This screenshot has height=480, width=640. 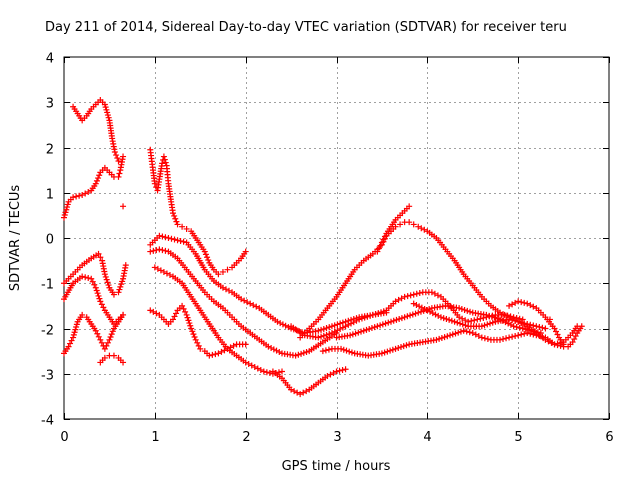 What do you see at coordinates (336, 466) in the screenshot?
I see `x-axis-label: GPS time / hours` at bounding box center [336, 466].